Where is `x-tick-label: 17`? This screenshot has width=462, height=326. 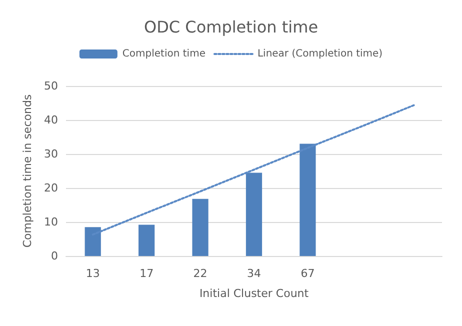 x-tick-label: 17 is located at coordinates (147, 273).